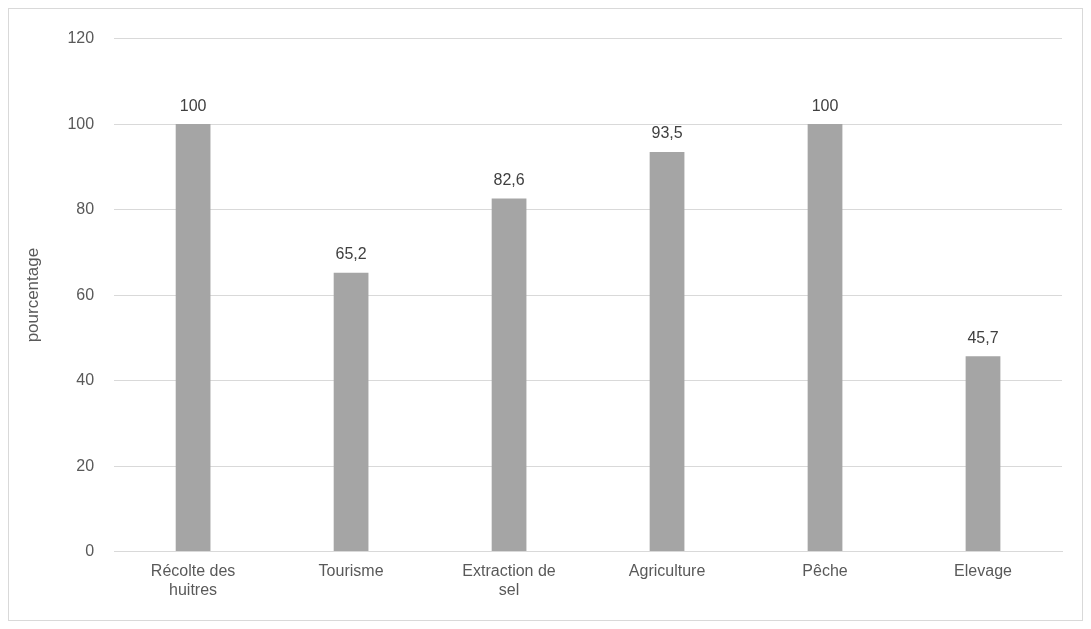 The image size is (1091, 629). What do you see at coordinates (81, 123) in the screenshot?
I see `y-tick-label: 100` at bounding box center [81, 123].